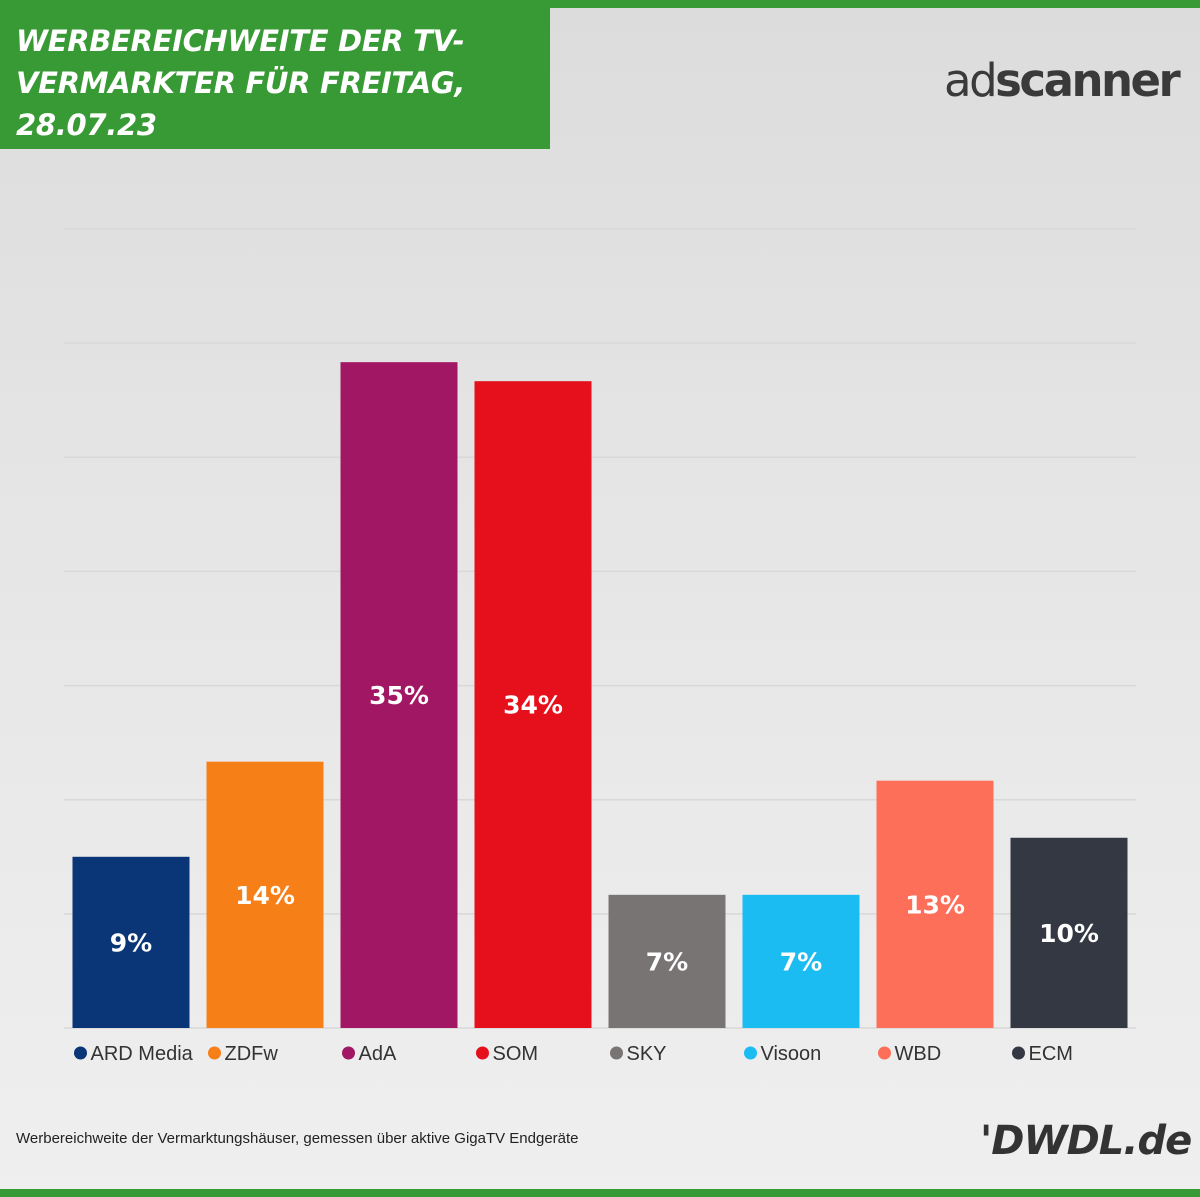 This screenshot has width=1200, height=1197. I want to click on chart-title-line-3: 28.07.23, so click(86, 125).